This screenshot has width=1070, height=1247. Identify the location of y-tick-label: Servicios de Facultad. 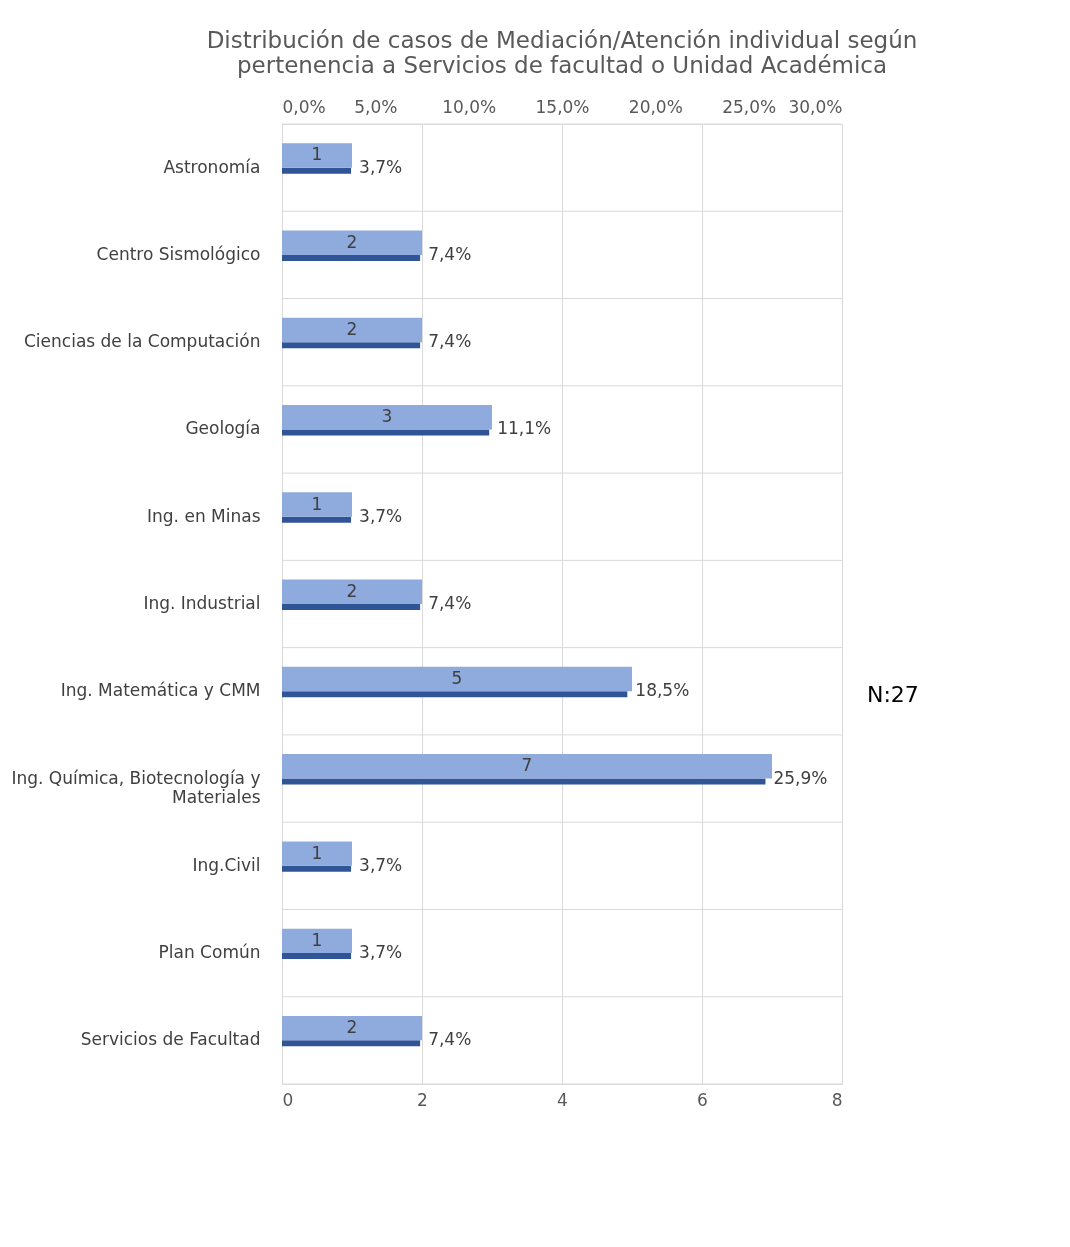
(170, 1039).